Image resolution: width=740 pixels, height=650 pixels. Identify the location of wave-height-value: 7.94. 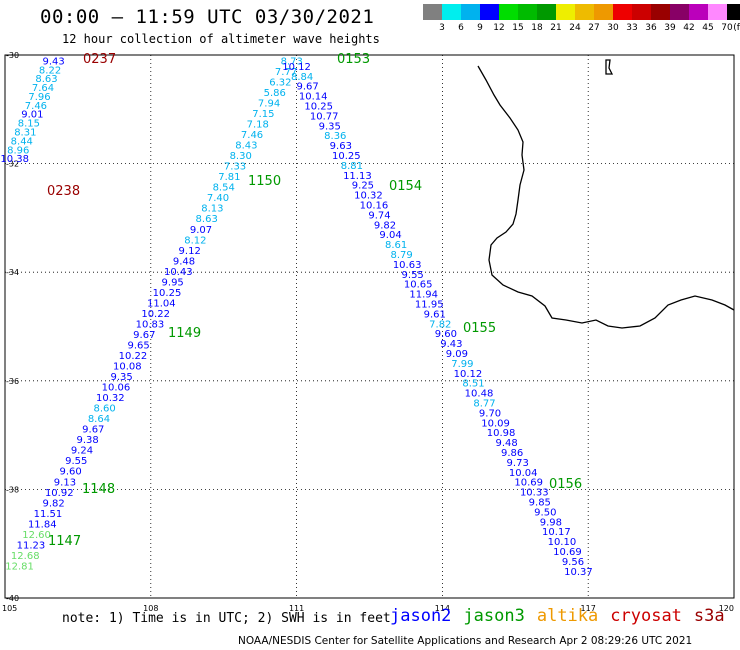
(269, 104).